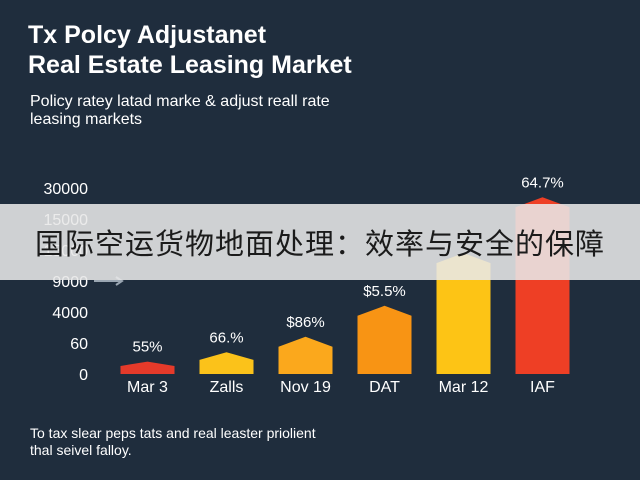 This screenshot has width=640, height=480. Describe the element at coordinates (147, 35) in the screenshot. I see `chart-title-line-1: Tx Polcy Adjustanet` at that location.